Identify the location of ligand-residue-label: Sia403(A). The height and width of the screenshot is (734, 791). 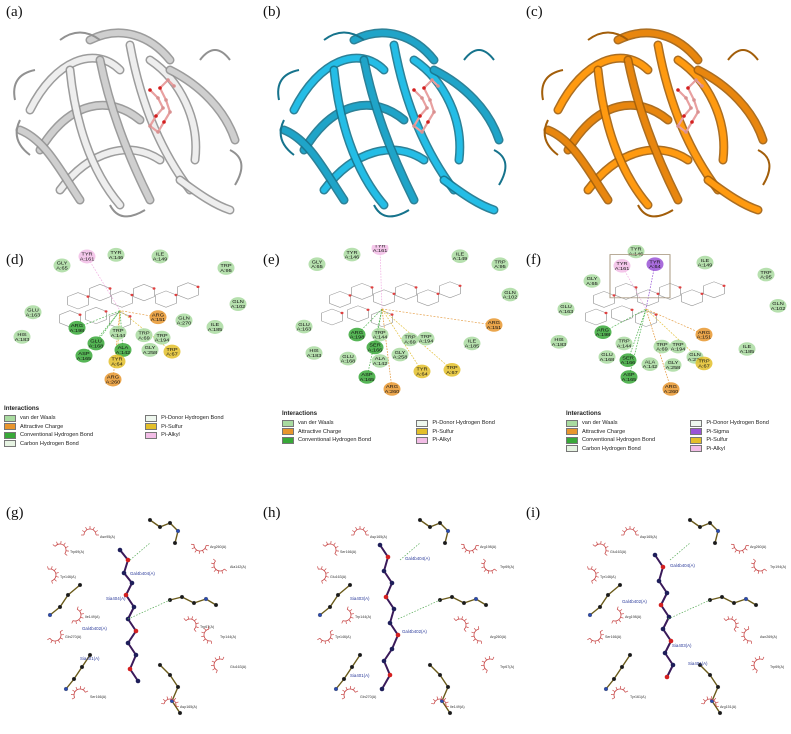
(360, 598).